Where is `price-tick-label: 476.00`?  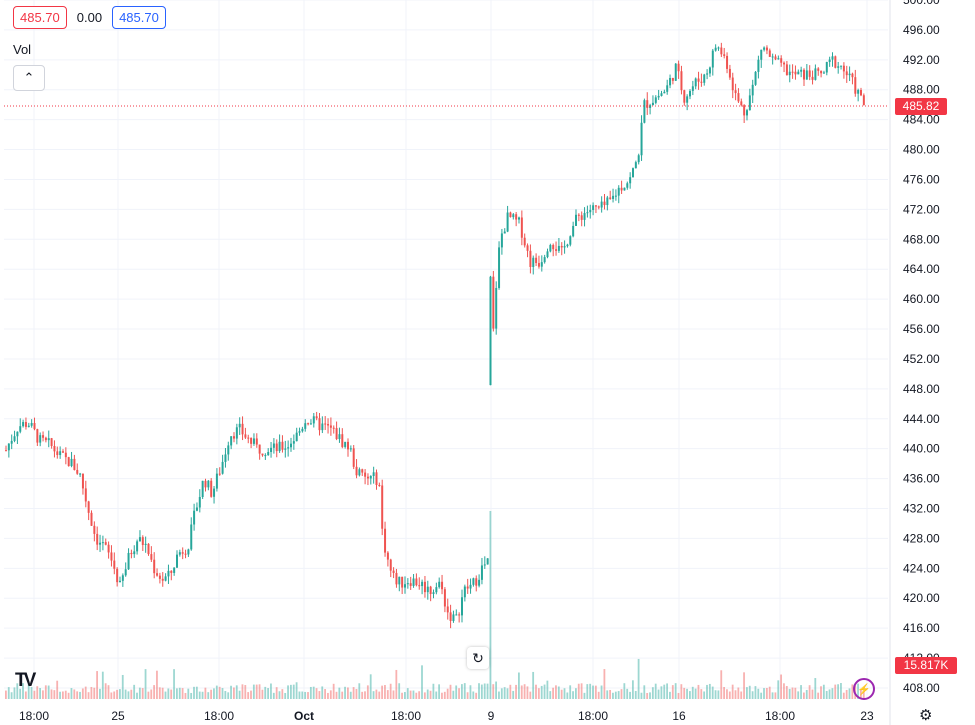
price-tick-label: 476.00 is located at coordinates (921, 179).